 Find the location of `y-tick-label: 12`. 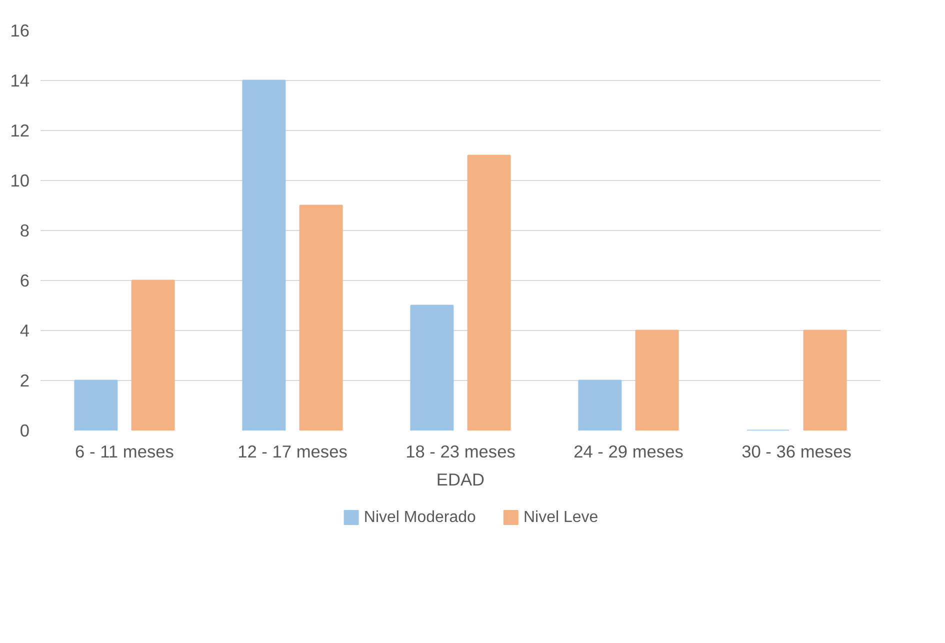

y-tick-label: 12 is located at coordinates (20, 130).